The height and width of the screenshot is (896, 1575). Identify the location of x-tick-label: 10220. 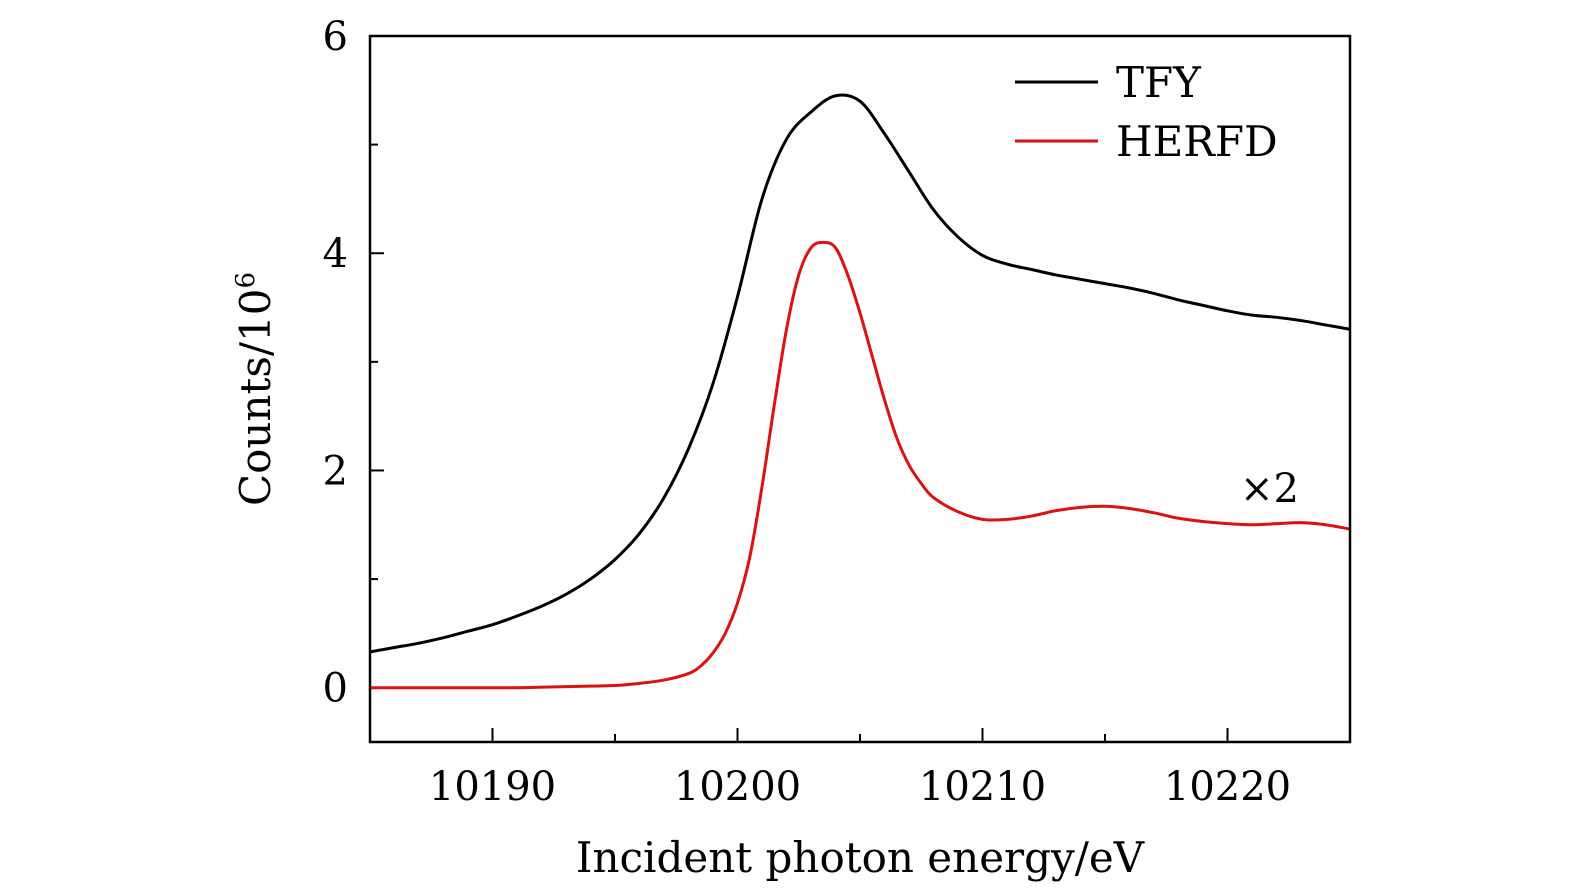
(1227, 787).